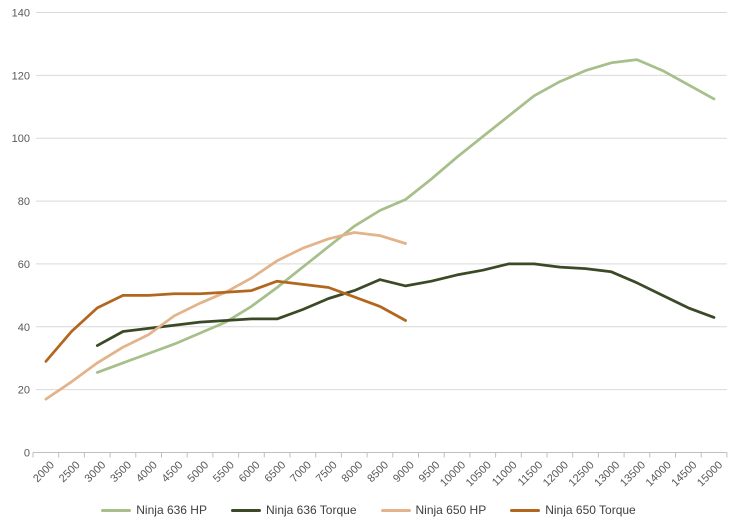 The height and width of the screenshot is (532, 737). I want to click on legend-item-ninja-636-hp: Ninja 636 HP, so click(154, 510).